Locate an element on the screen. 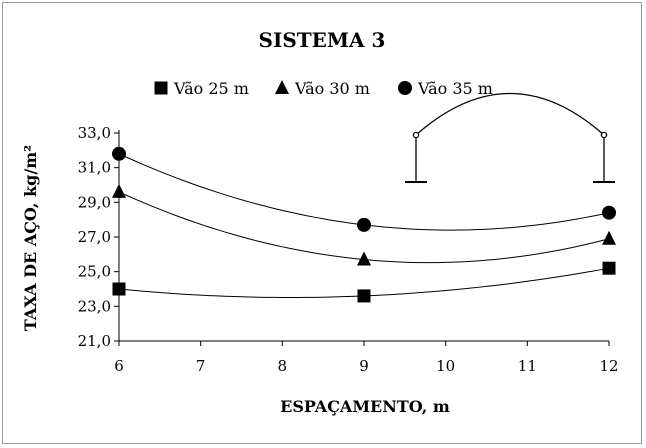  legend-label: Vão 25 m is located at coordinates (211, 88).